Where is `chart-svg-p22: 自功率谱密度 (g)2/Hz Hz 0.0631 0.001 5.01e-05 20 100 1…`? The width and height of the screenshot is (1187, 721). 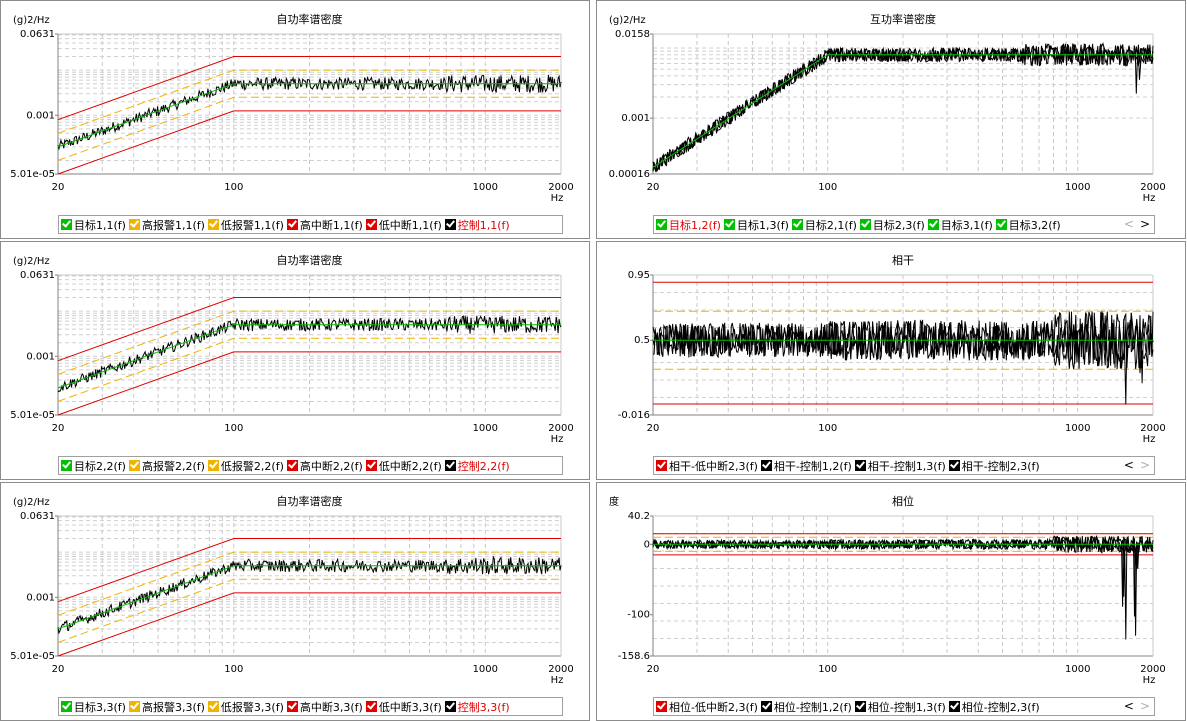
chart-svg-p22: 自功率谱密度 (g)2/Hz Hz 0.0631 0.001 5.01e-05 20 100 1… is located at coordinates (291, 349).